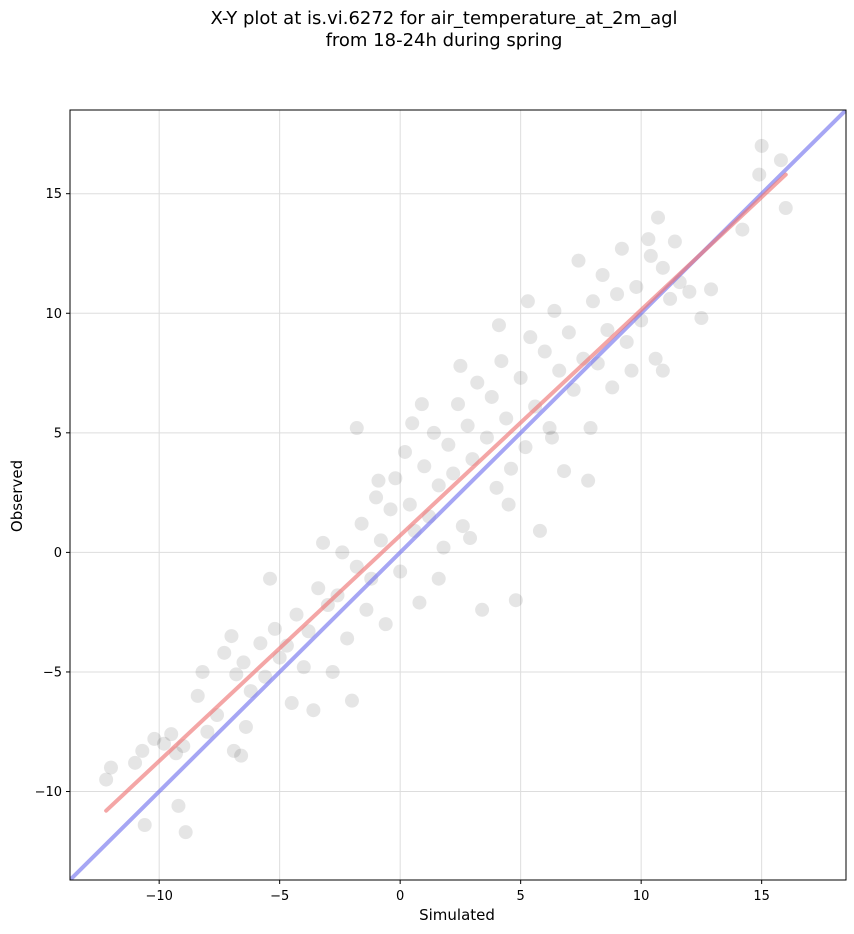 This screenshot has height=934, width=854. Describe the element at coordinates (48, 792) in the screenshot. I see `y-tick-label: −10` at that location.